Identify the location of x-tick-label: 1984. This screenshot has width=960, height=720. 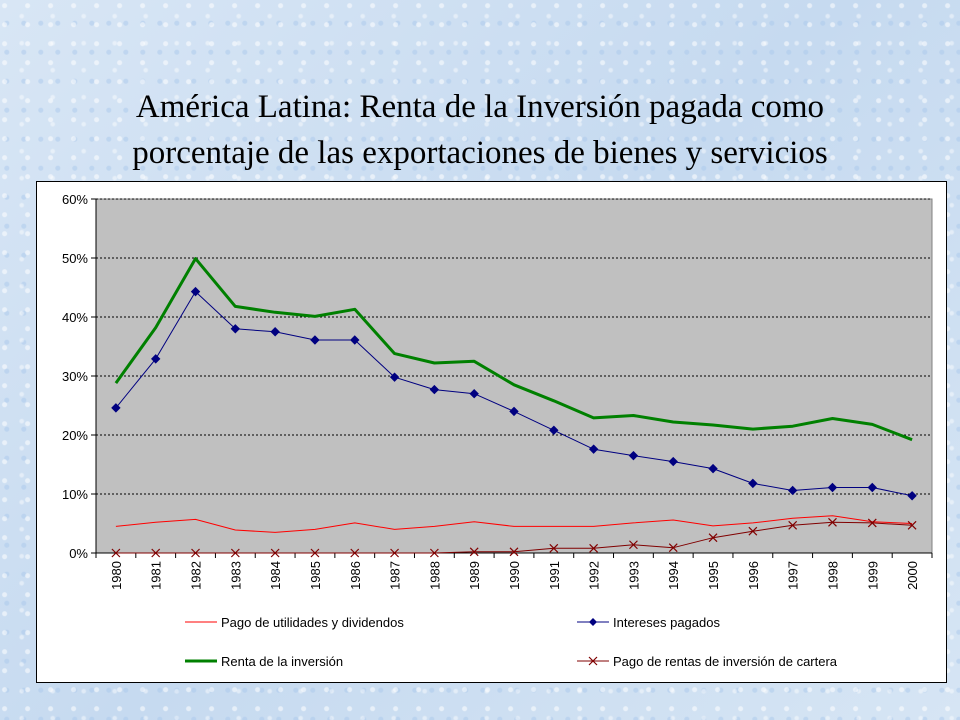
(275, 575).